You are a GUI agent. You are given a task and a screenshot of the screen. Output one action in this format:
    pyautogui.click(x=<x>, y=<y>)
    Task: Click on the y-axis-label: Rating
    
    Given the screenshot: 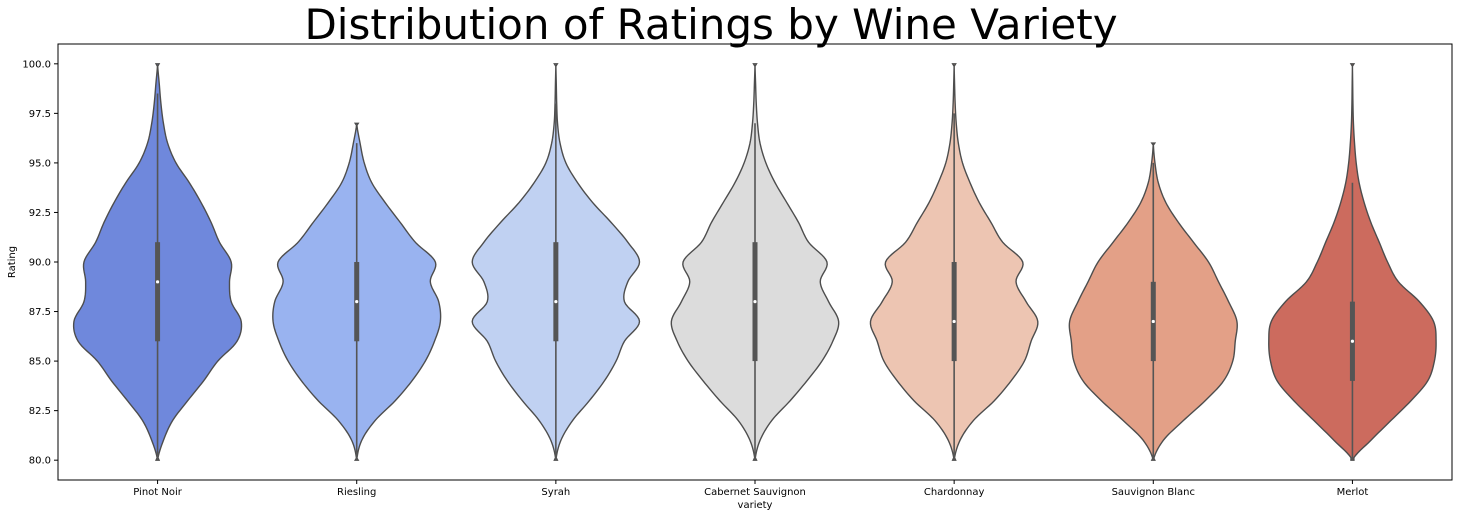 What is the action you would take?
    pyautogui.click(x=12, y=262)
    